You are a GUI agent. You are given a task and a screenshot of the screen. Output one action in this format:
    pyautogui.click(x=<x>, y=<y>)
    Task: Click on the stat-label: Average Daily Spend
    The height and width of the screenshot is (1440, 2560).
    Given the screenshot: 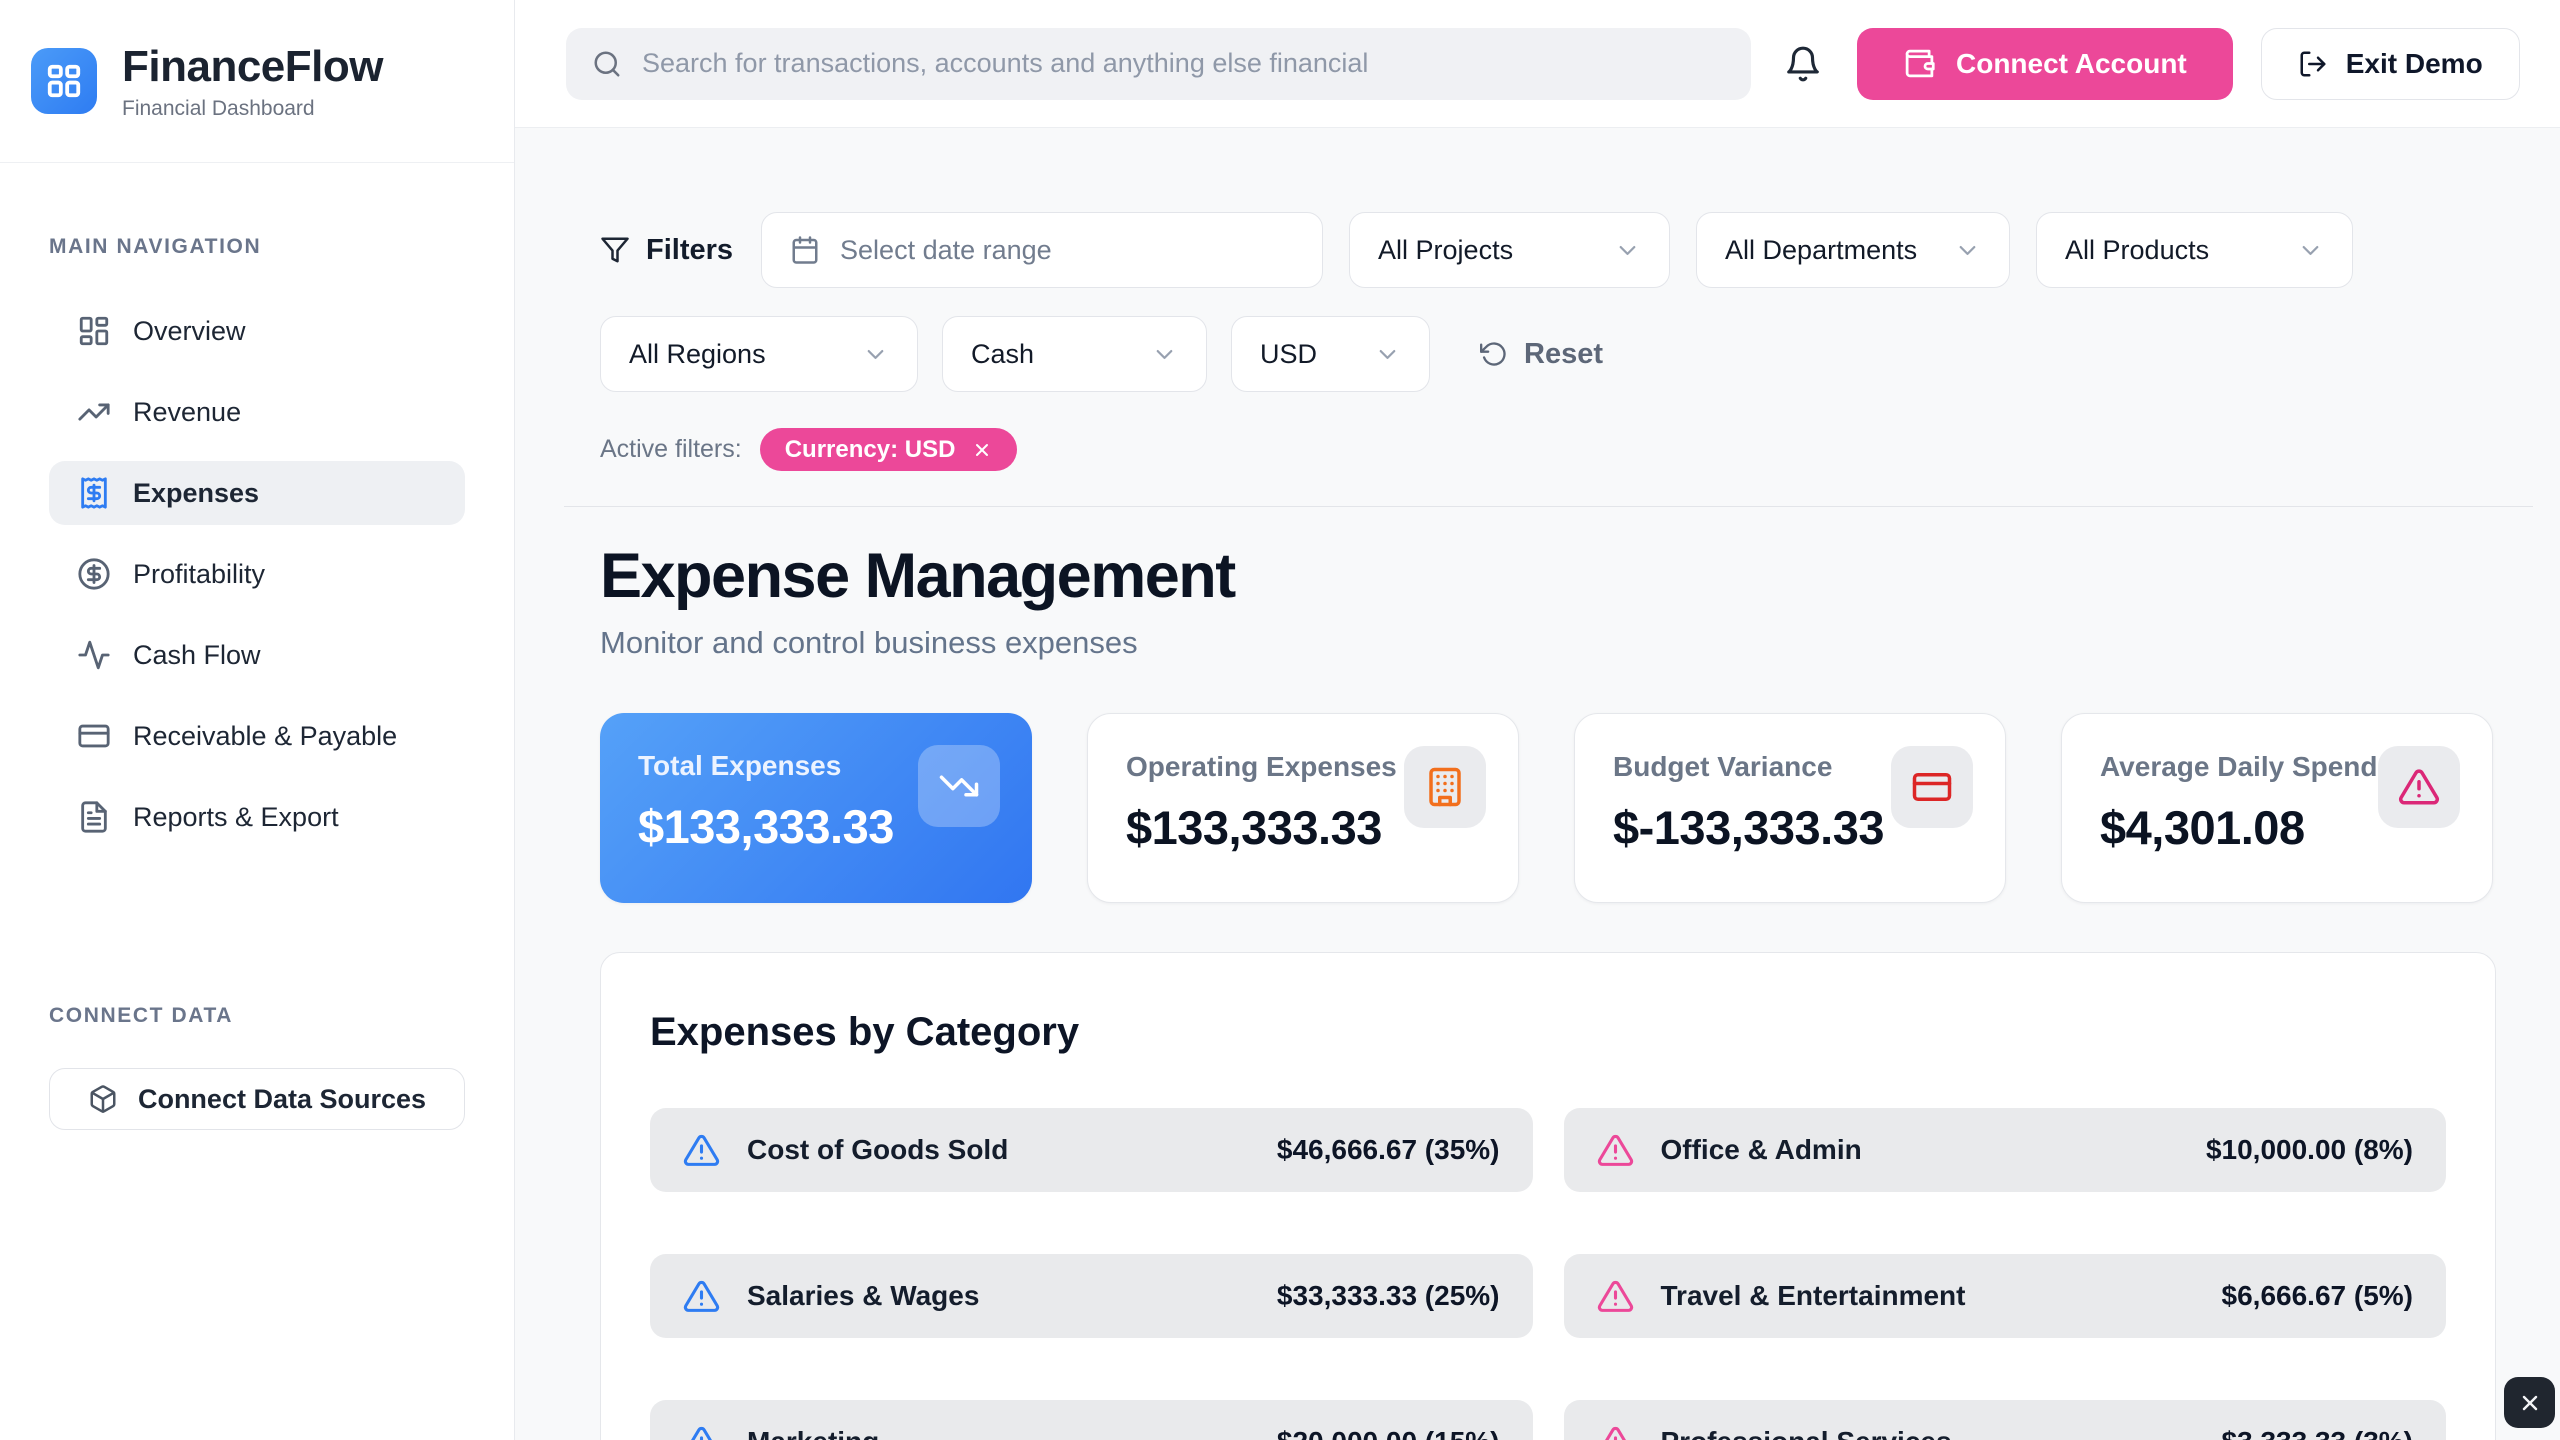 What is the action you would take?
    pyautogui.click(x=2239, y=766)
    